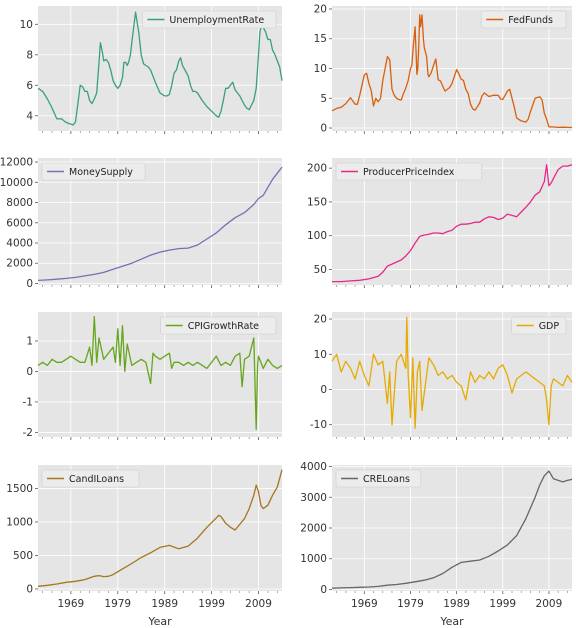 The height and width of the screenshot is (628, 576). I want to click on y-tick-label: -10, so click(318, 425).